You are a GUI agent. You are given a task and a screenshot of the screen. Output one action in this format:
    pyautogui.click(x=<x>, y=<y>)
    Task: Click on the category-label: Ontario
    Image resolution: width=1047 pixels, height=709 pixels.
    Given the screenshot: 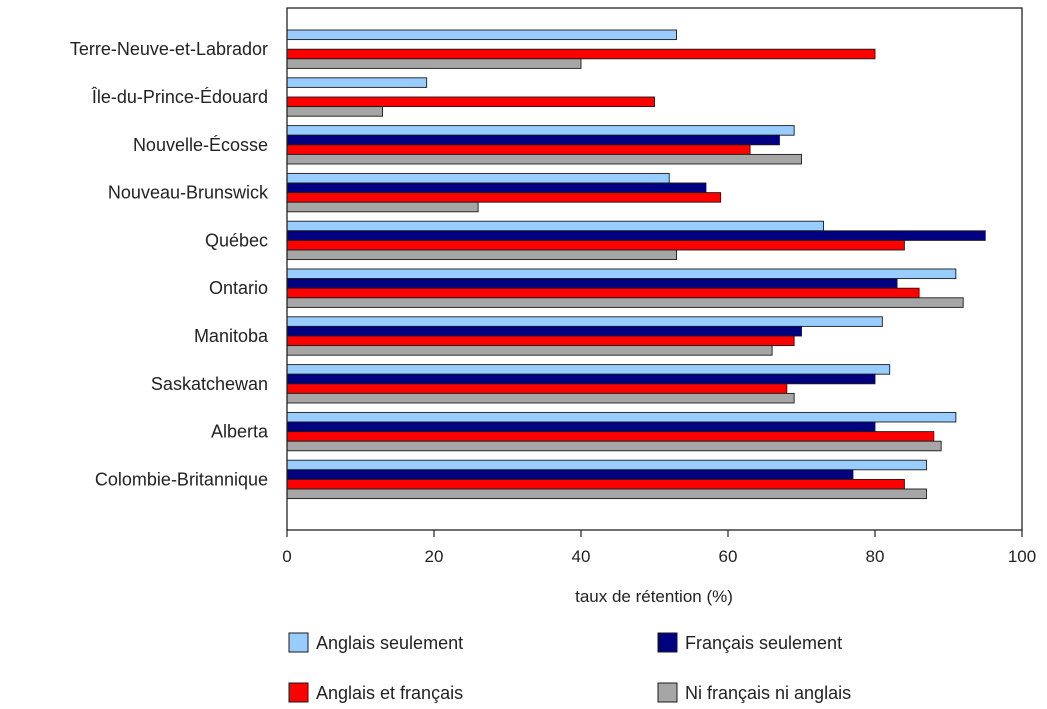 What is the action you would take?
    pyautogui.click(x=238, y=288)
    